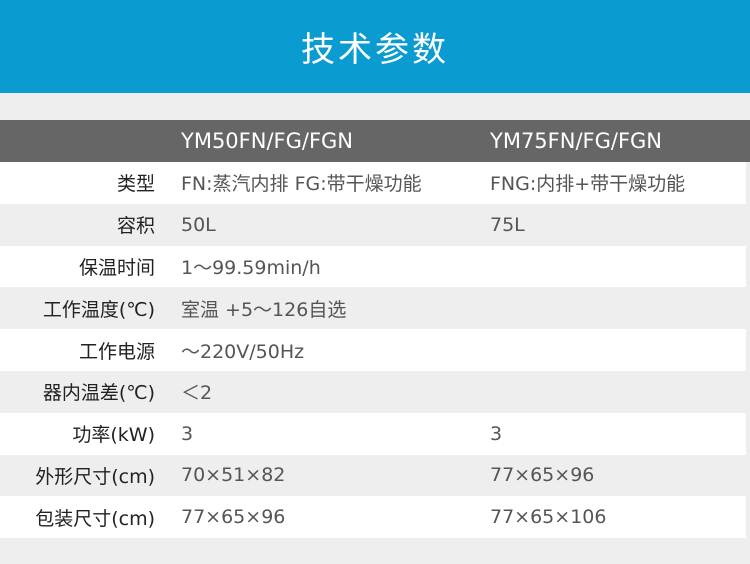  I want to click on cell-model-1: 50L, so click(198, 224).